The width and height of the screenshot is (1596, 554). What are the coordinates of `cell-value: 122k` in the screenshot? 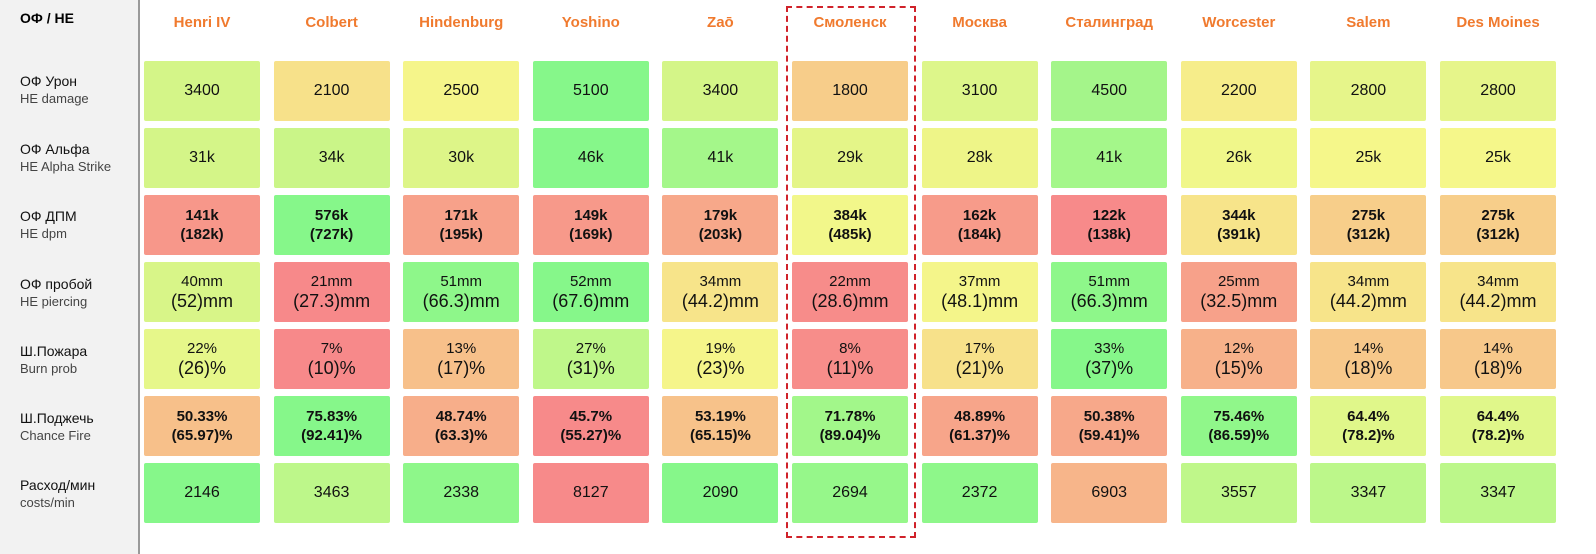 It's located at (1109, 215).